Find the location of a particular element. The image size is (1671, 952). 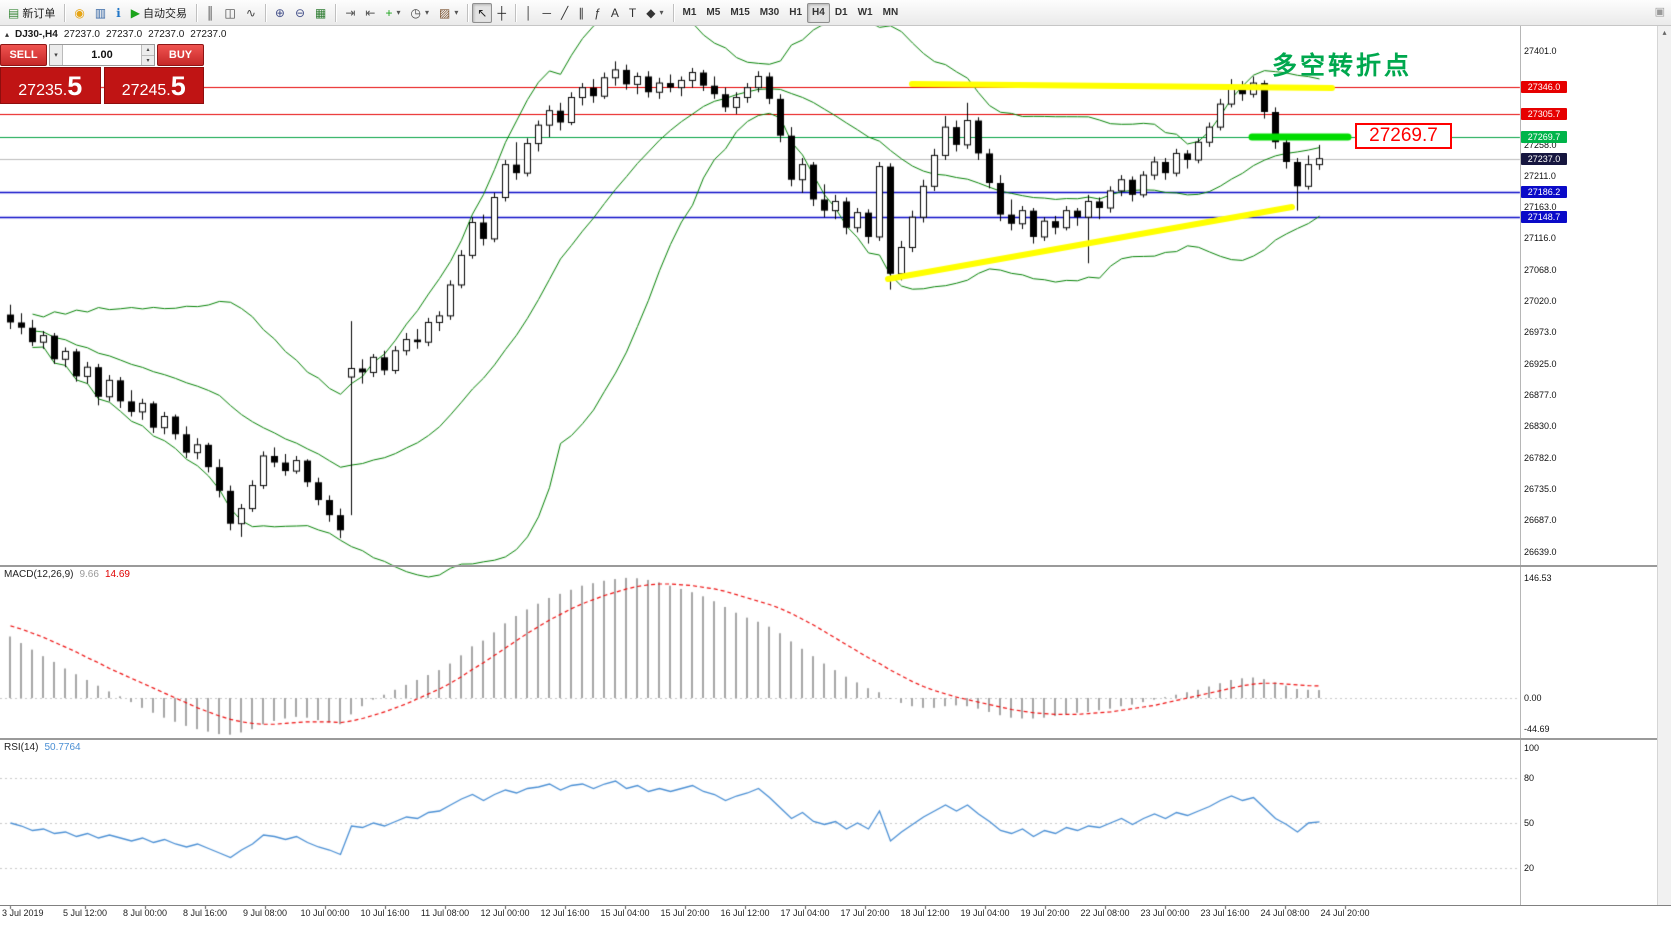

buy-button: BUY is located at coordinates (180, 55).